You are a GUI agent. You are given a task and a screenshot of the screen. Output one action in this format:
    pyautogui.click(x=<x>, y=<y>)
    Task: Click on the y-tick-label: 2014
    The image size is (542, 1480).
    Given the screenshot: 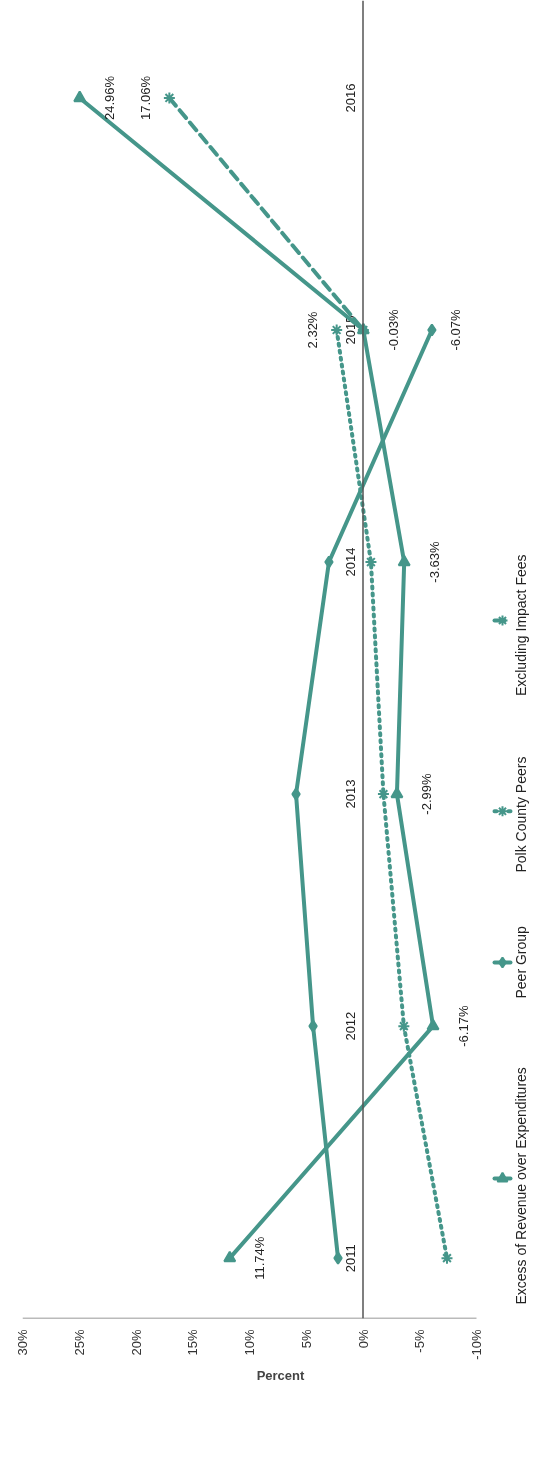 What is the action you would take?
    pyautogui.click(x=350, y=562)
    